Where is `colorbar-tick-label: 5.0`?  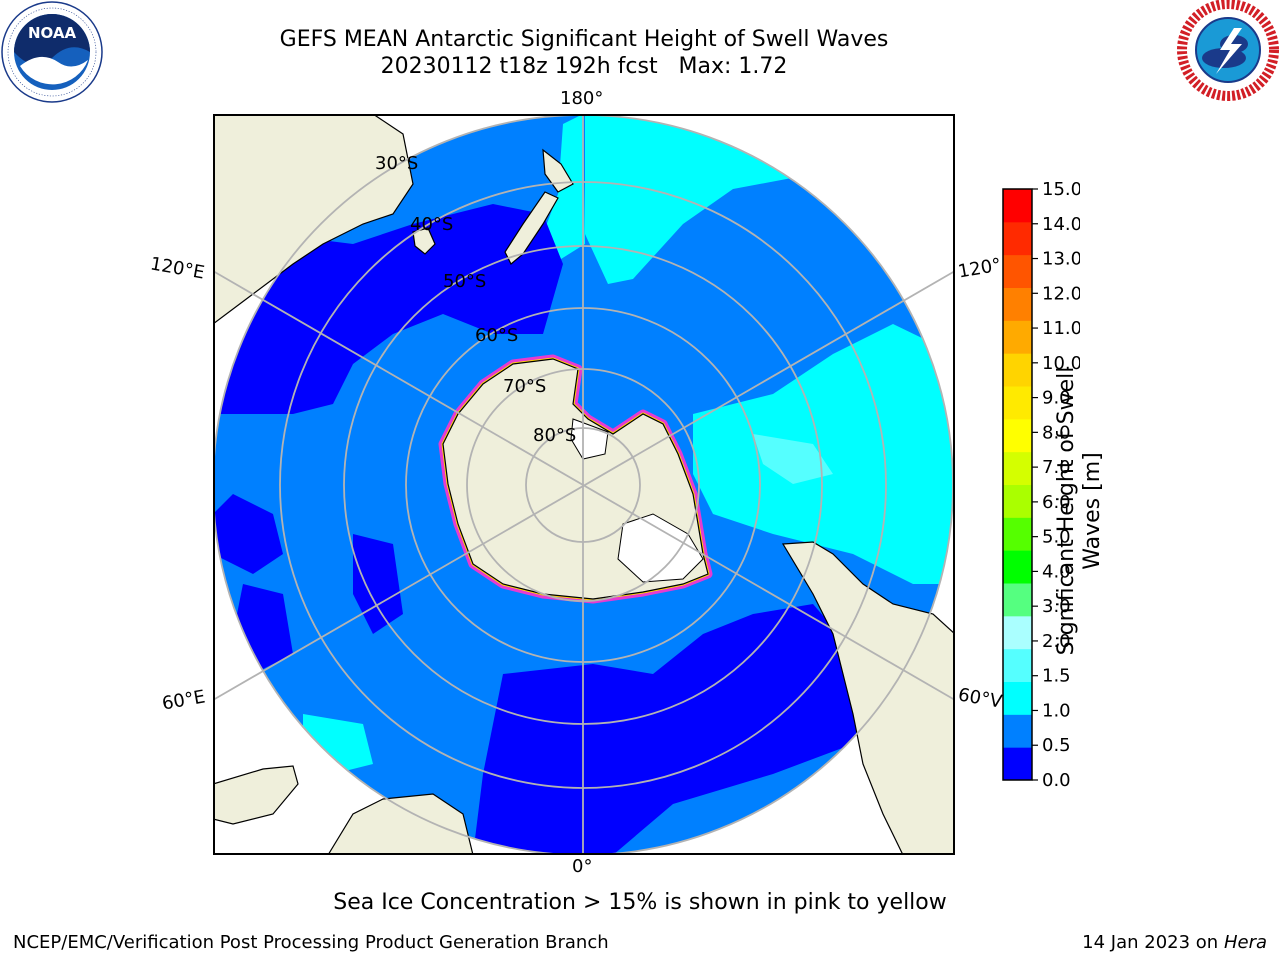 colorbar-tick-label: 5.0 is located at coordinates (1056, 537).